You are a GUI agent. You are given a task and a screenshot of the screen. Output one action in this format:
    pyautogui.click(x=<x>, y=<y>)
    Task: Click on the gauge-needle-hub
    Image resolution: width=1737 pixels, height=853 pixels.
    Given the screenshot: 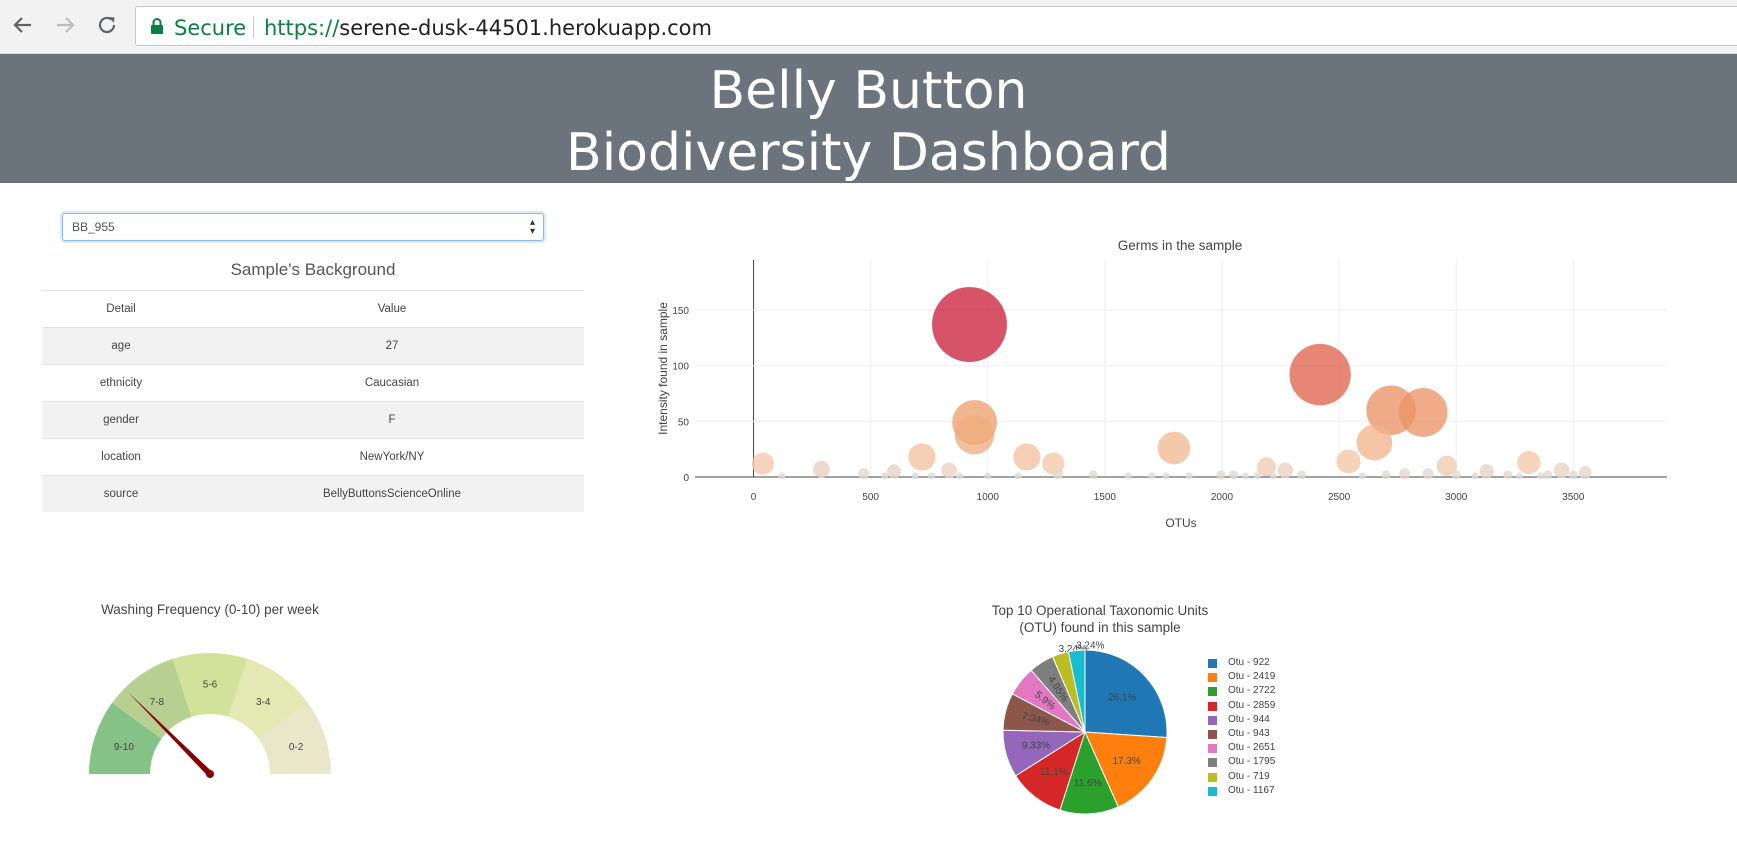 What is the action you would take?
    pyautogui.click(x=210, y=774)
    